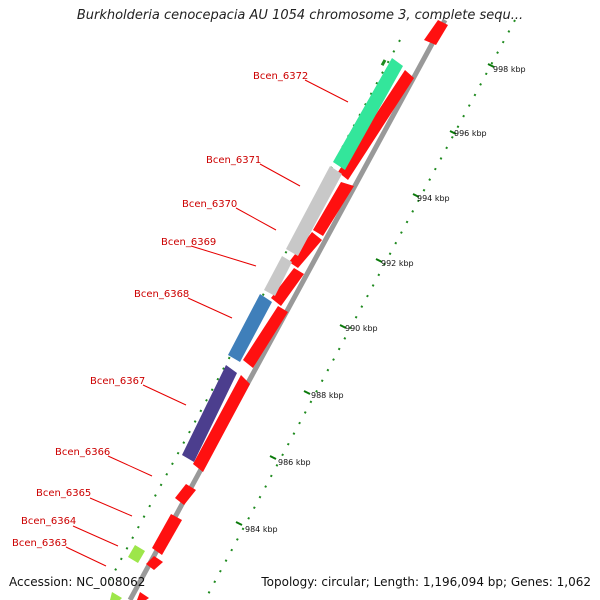  I want to click on gene-block-bcen6367, so click(209, 413).